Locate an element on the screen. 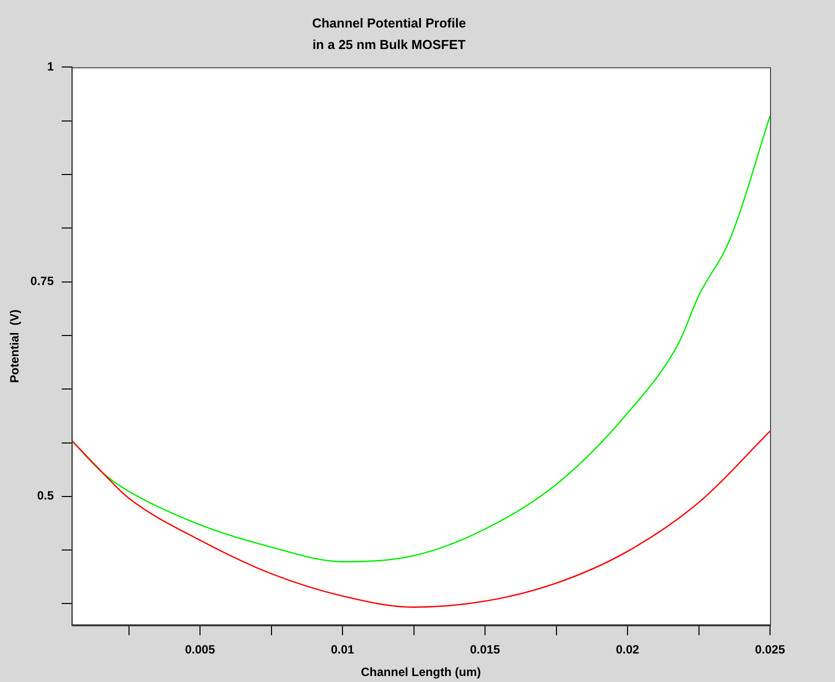  y-tick-label: 1 is located at coordinates (50, 67).